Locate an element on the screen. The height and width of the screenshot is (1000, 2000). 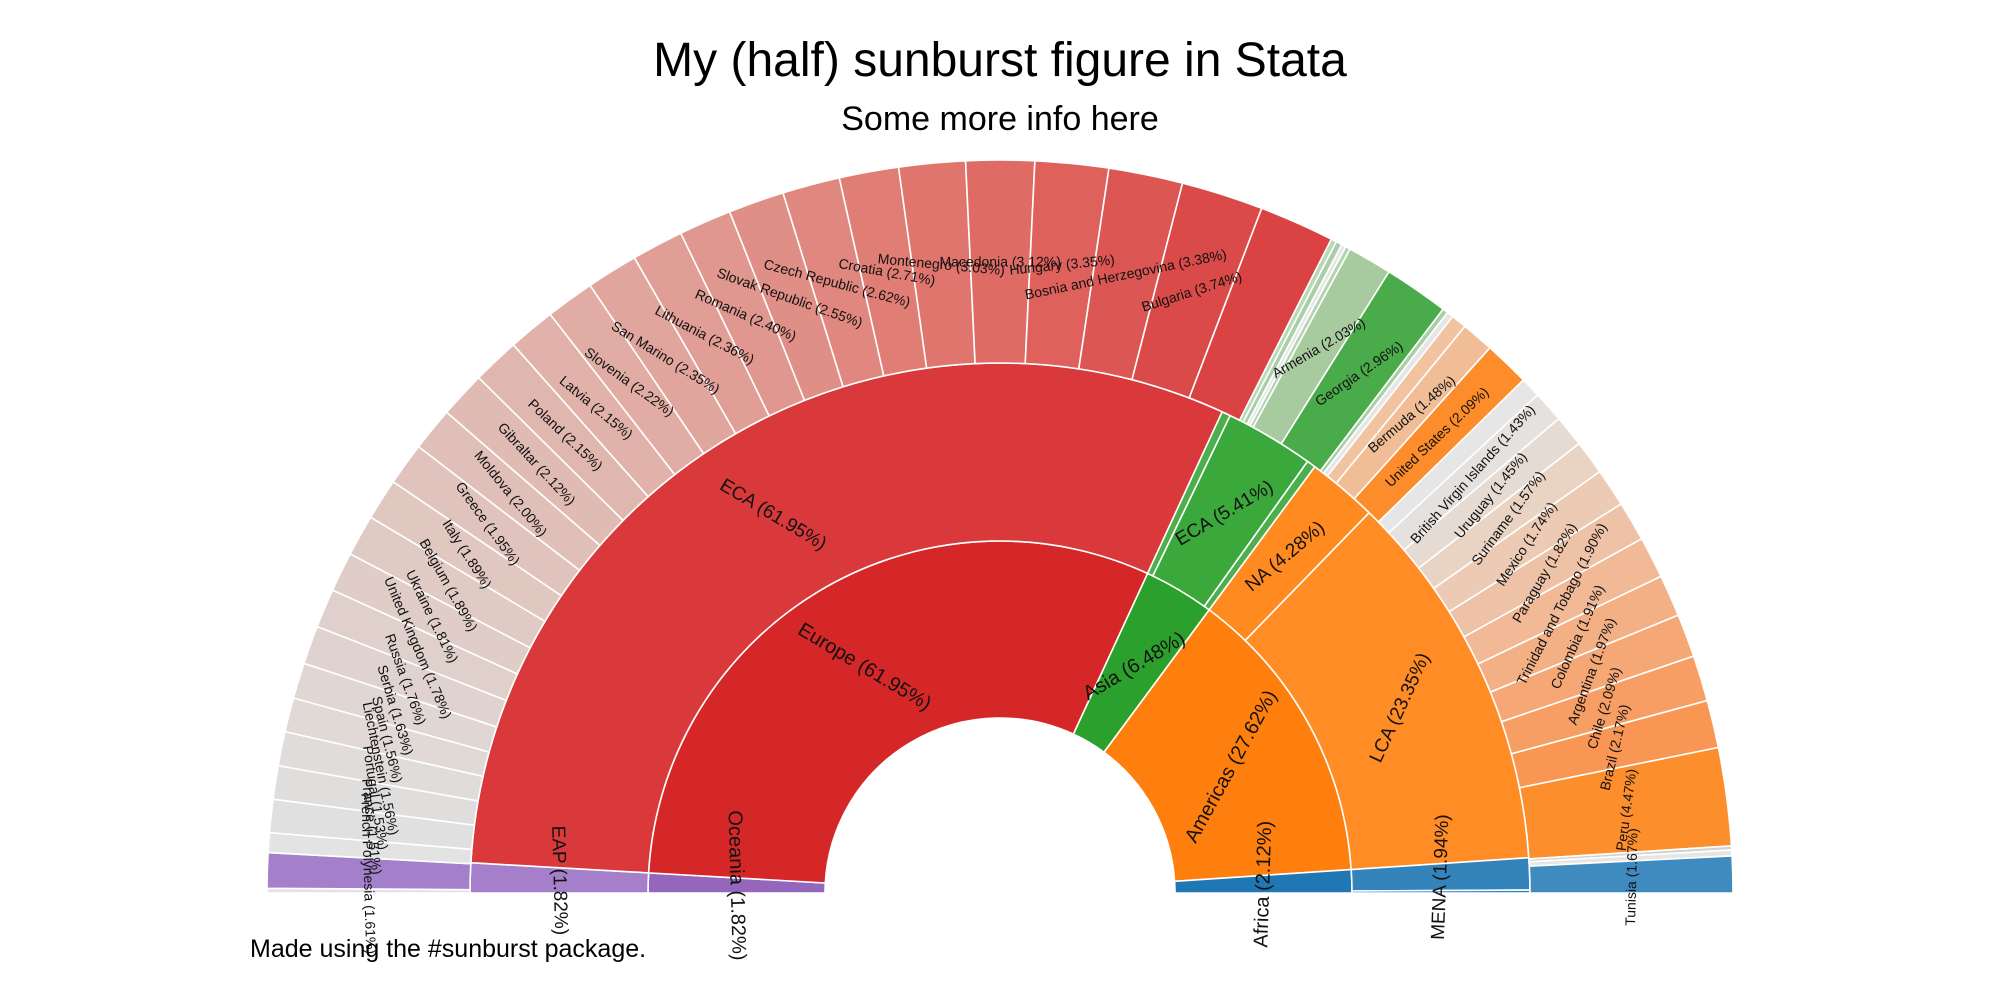
chart-subtitle: Some more info here is located at coordinates (1000, 119).